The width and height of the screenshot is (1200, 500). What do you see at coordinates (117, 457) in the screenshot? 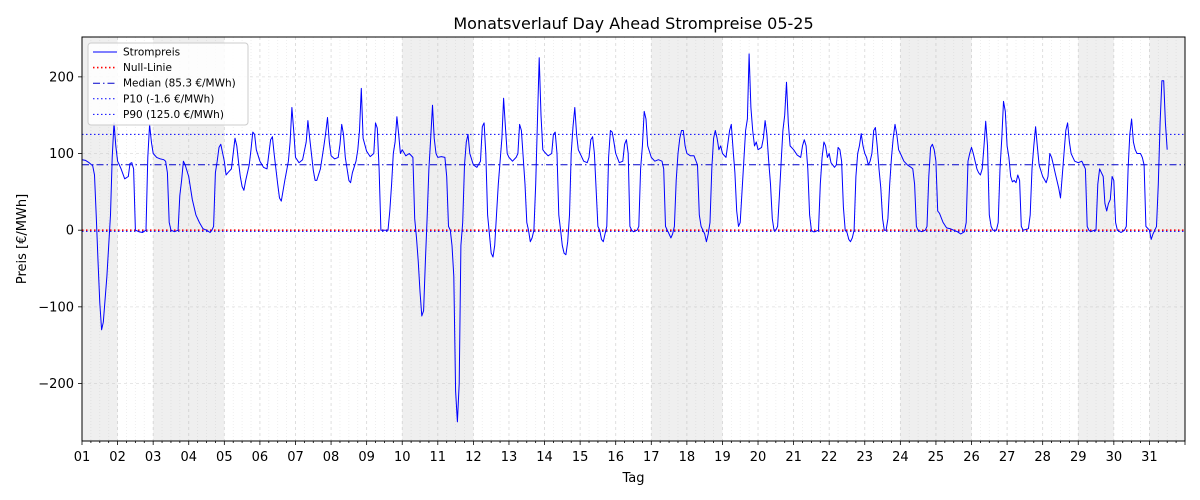
I see `x-tick-label: 02` at bounding box center [117, 457].